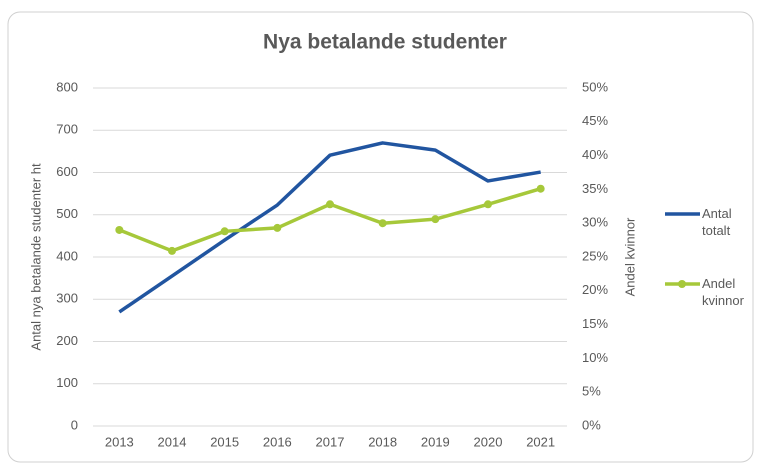  I want to click on y-tick-label: 500, so click(67, 213).